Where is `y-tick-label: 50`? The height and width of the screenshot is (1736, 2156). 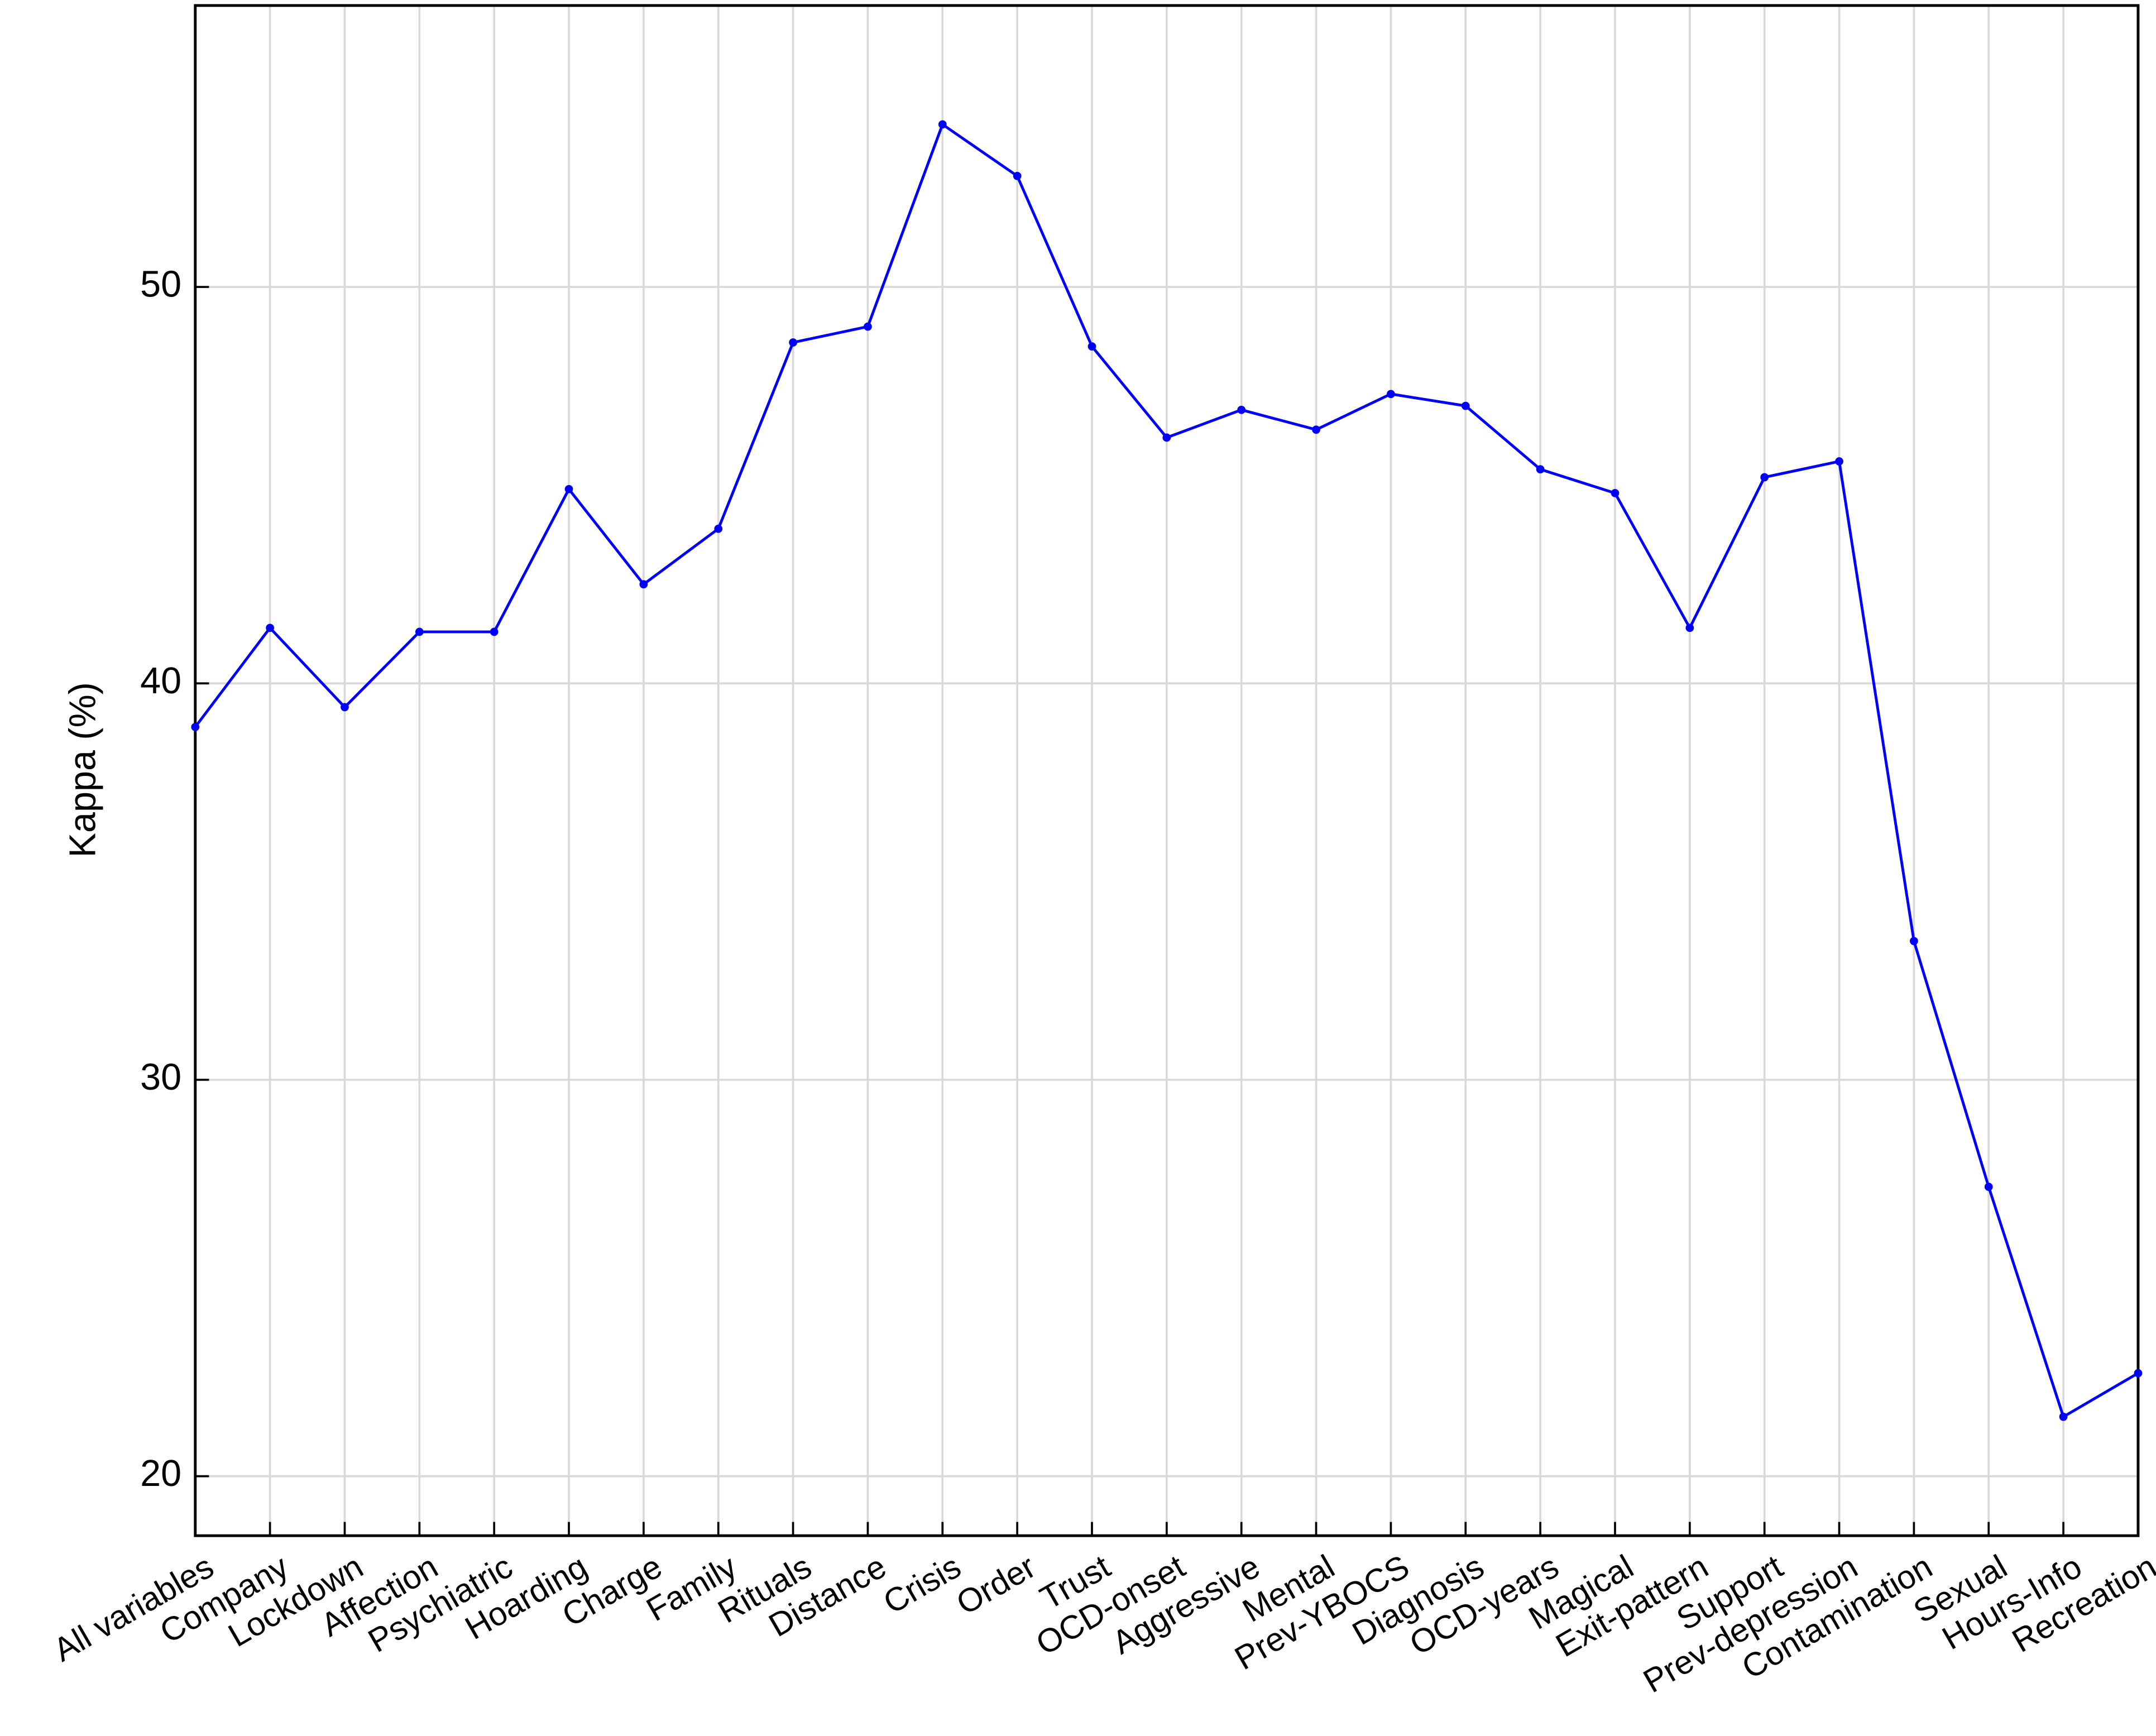
y-tick-label: 50 is located at coordinates (160, 284).